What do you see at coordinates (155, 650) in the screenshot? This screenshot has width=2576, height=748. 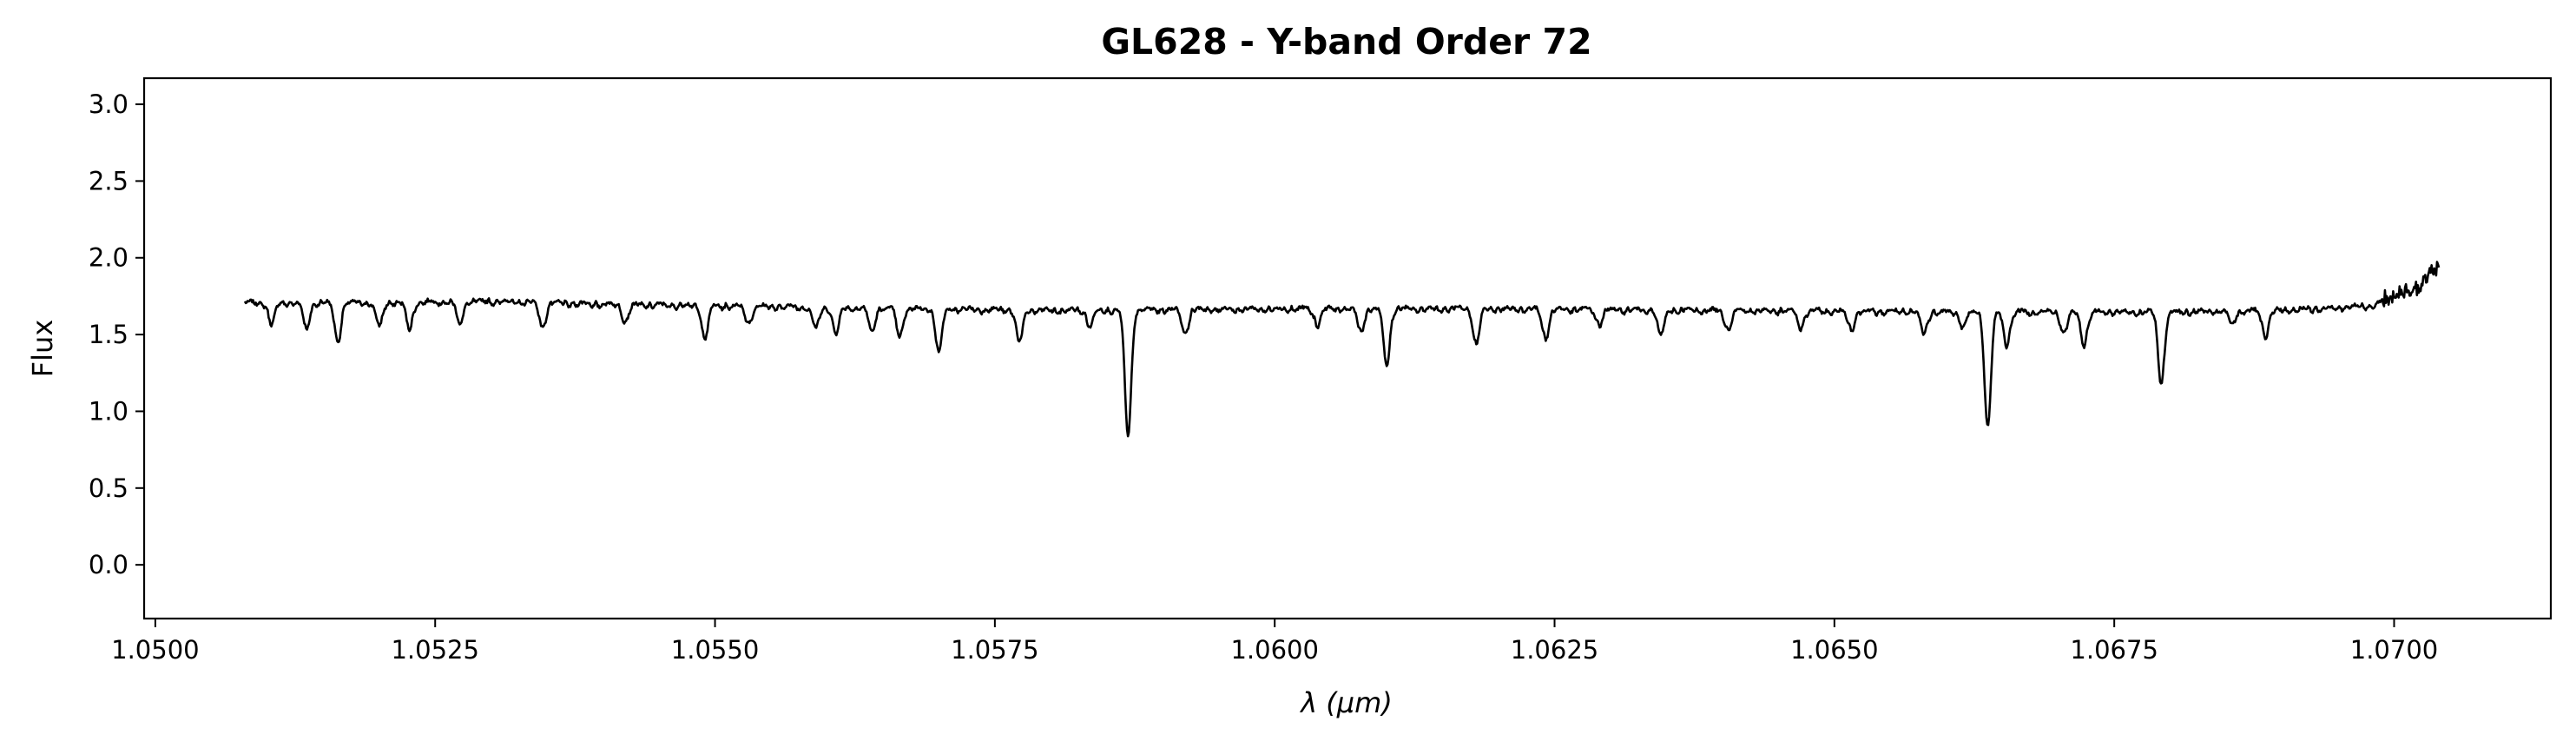 I see `x-tick-label: 1.0500` at bounding box center [155, 650].